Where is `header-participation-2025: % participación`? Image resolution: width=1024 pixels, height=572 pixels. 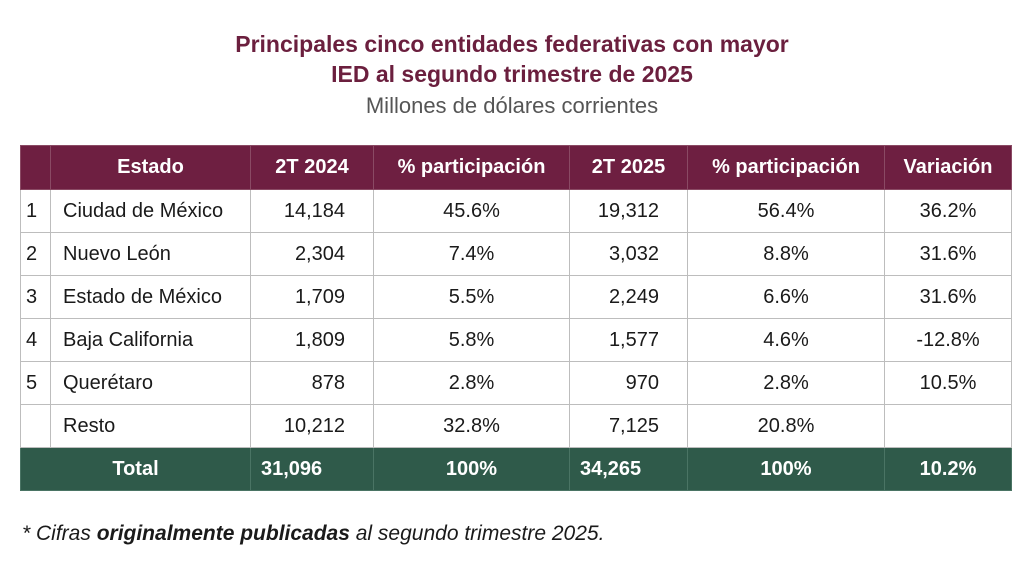 header-participation-2025: % participación is located at coordinates (786, 167).